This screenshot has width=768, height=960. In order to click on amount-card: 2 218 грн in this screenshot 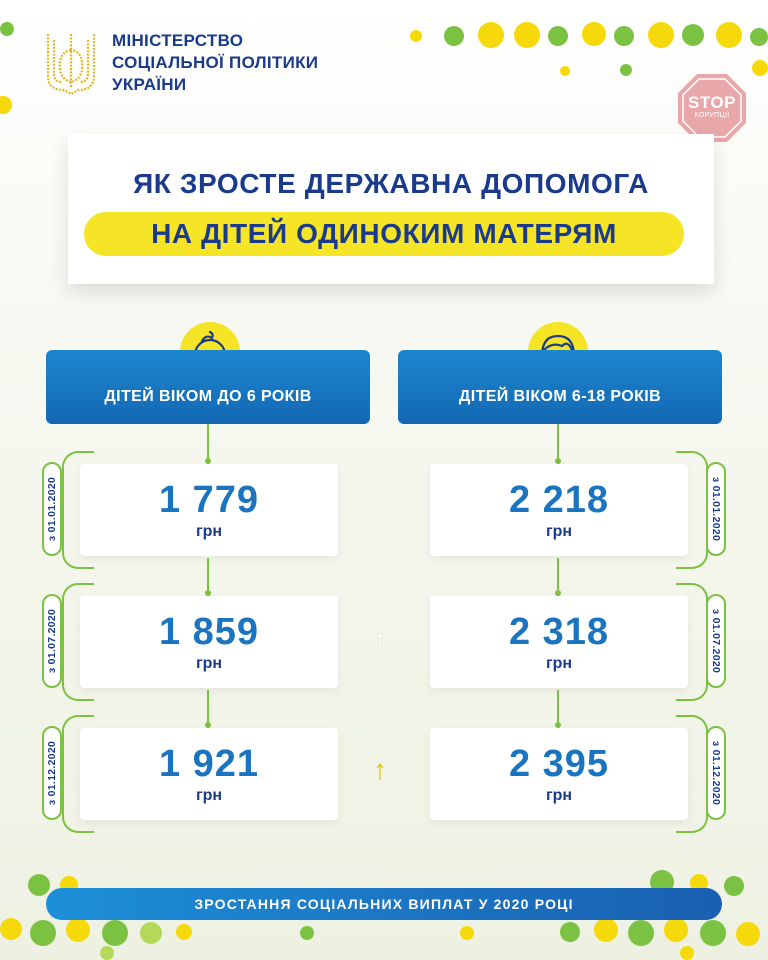, I will do `click(559, 510)`.